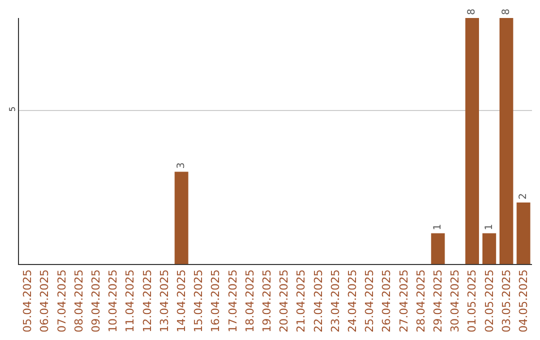 The height and width of the screenshot is (340, 540). I want to click on x-tick-label: 03.05.2025, so click(506, 300).